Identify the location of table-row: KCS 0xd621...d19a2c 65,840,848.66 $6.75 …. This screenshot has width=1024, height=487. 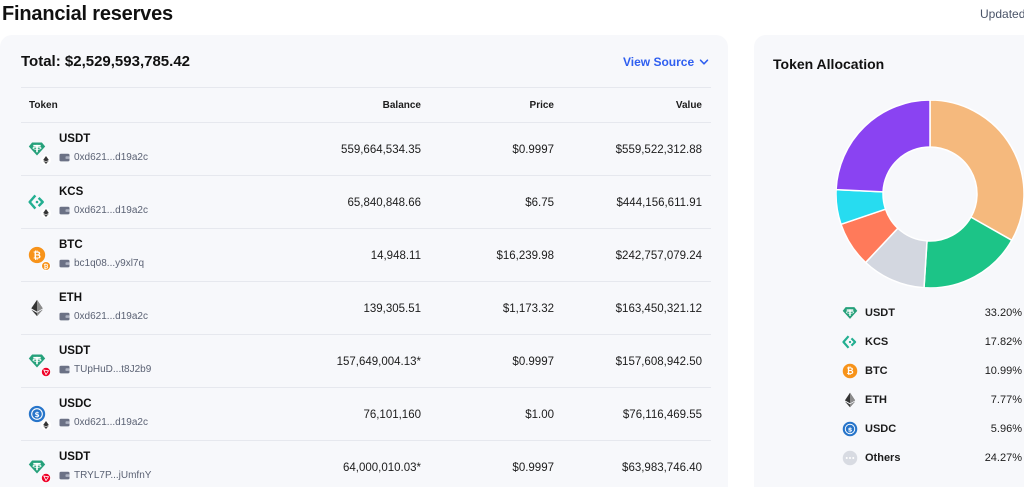
(366, 202).